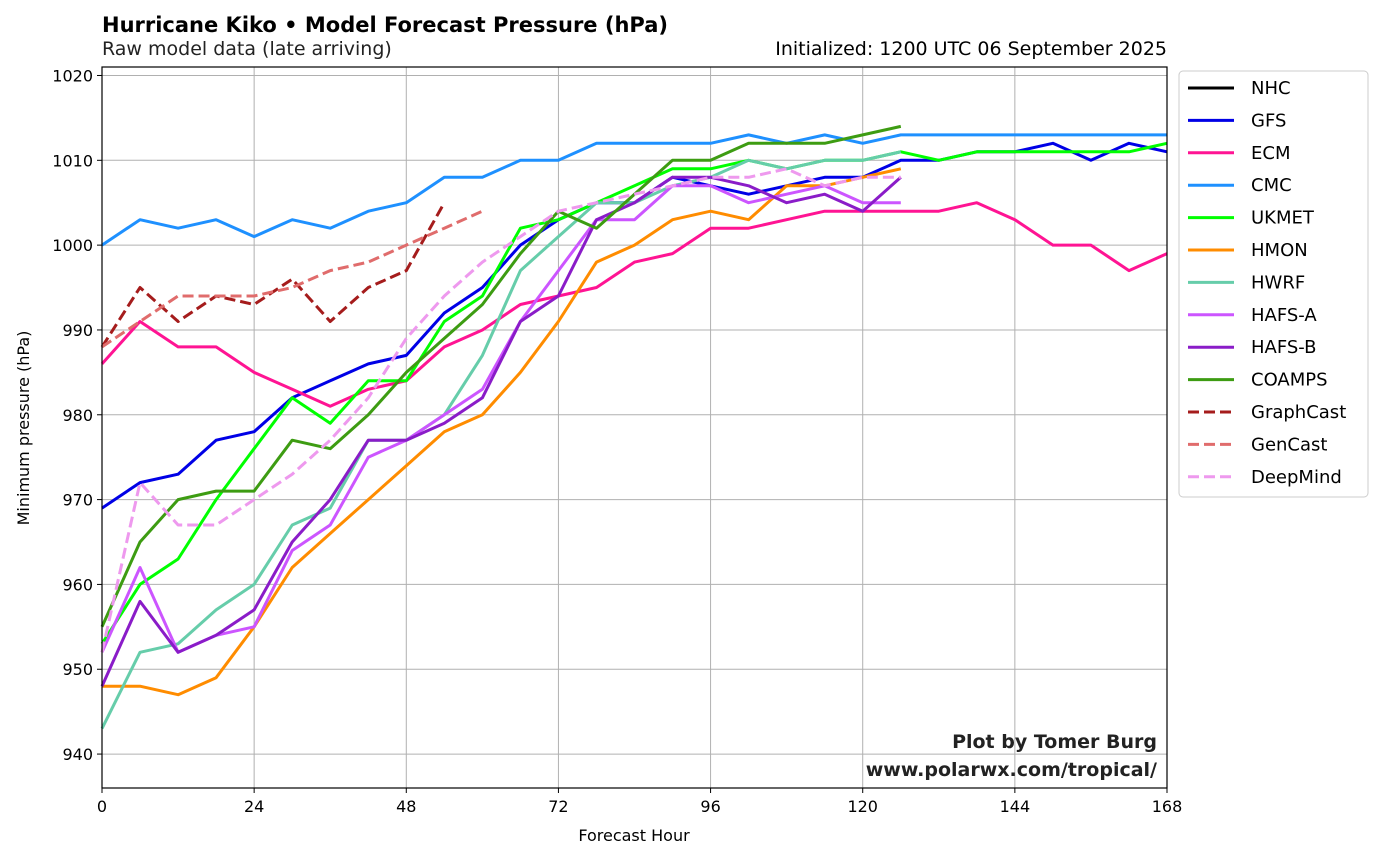 The image size is (1381, 858). Describe the element at coordinates (77, 754) in the screenshot. I see `y-tick-label: 940` at that location.